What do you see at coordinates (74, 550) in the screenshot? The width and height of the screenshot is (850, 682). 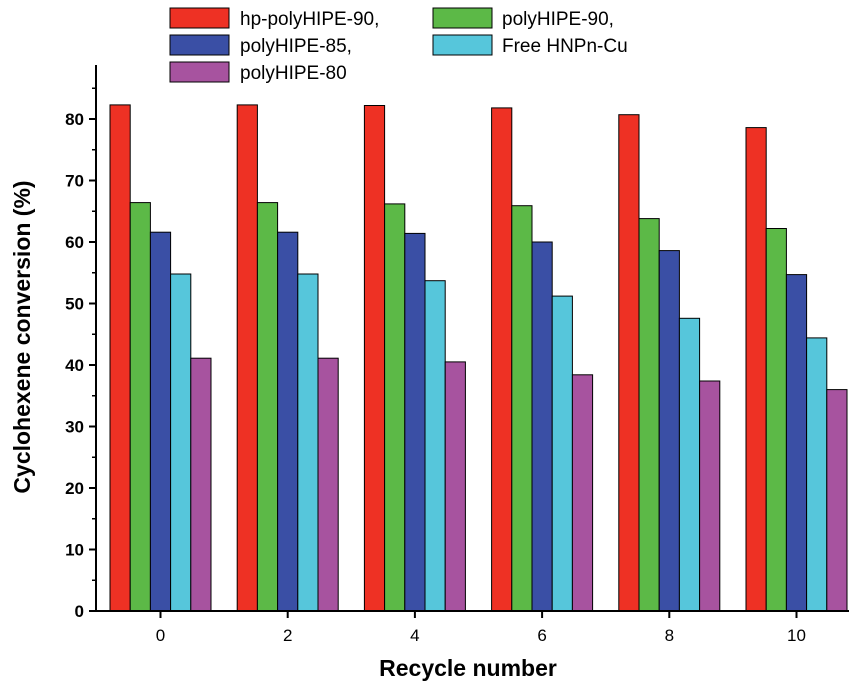 I see `y-tick-label-10: 10` at bounding box center [74, 550].